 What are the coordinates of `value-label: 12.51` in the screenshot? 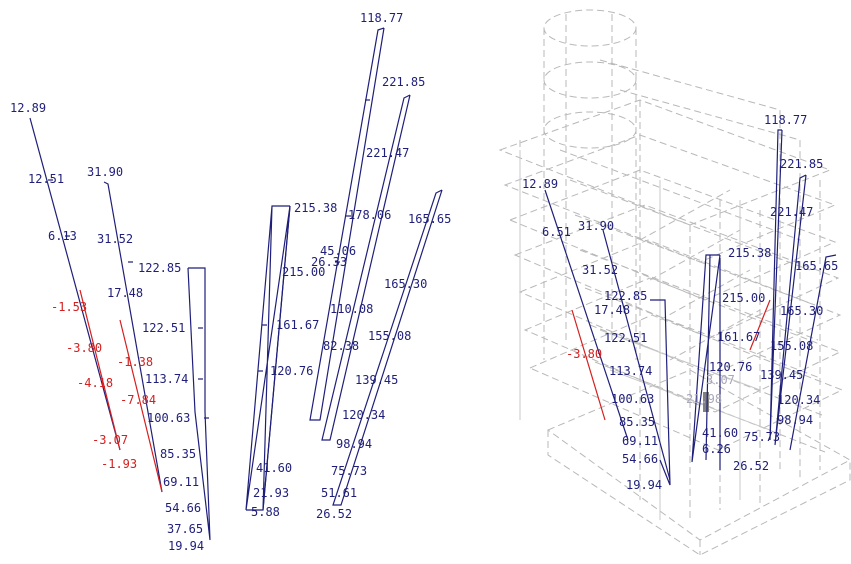 It's located at (46, 179).